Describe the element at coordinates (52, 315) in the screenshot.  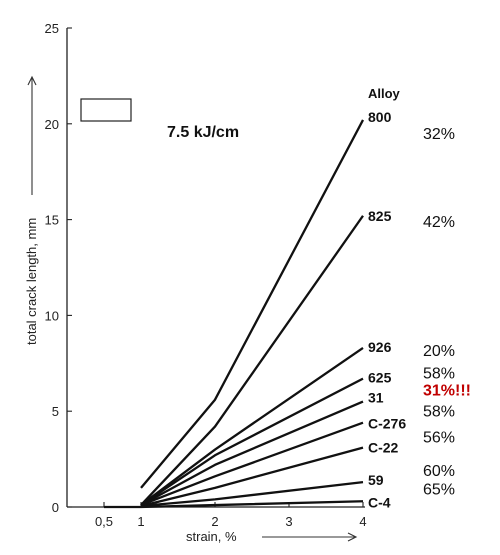
I see `y-tick-label: 10` at that location.